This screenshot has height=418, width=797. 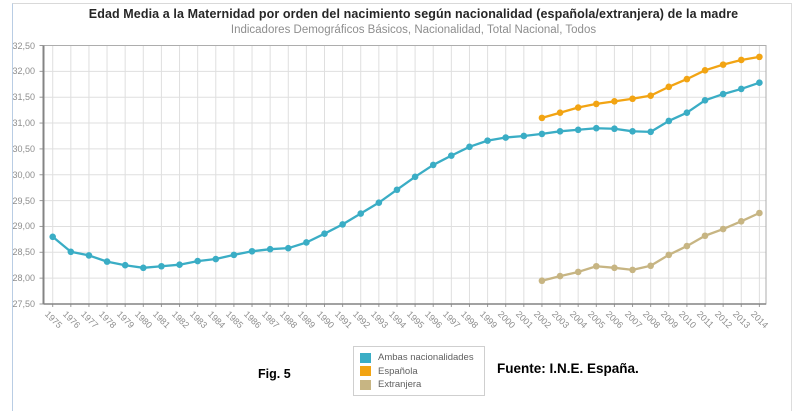 What do you see at coordinates (252, 320) in the screenshot?
I see `x-tick-label: 1986` at bounding box center [252, 320].